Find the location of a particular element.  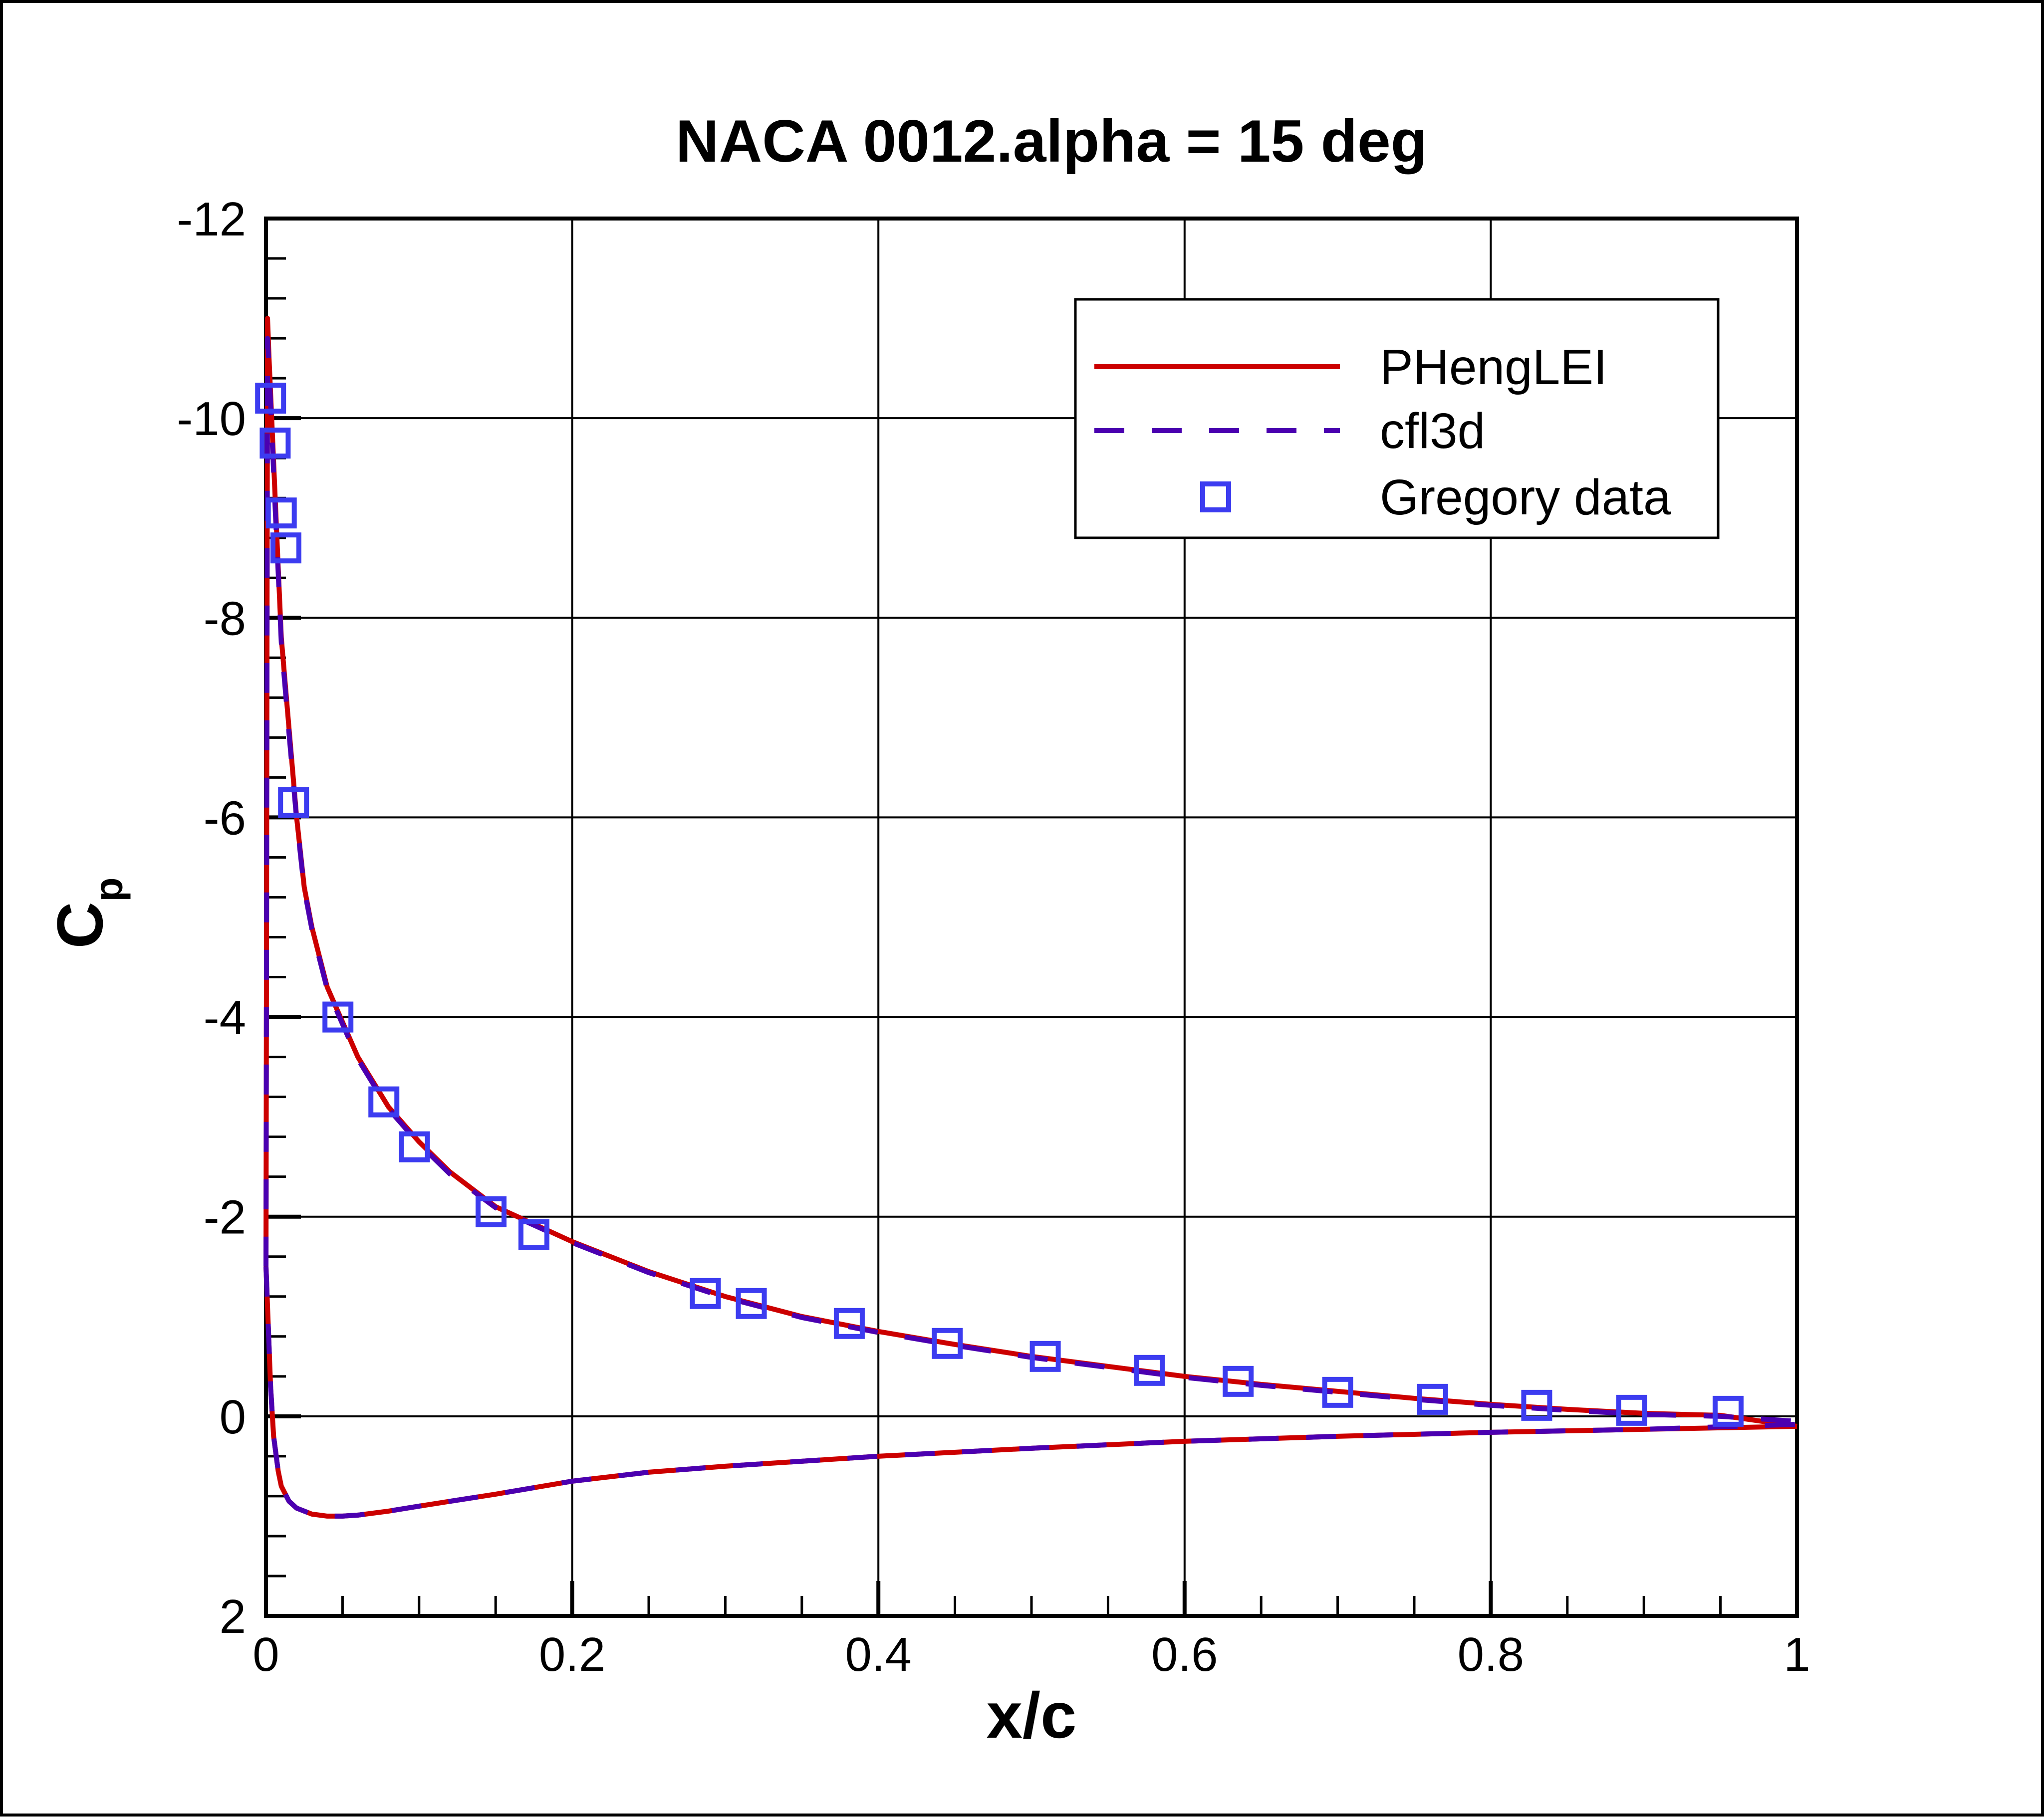

x-tick-label: 0.4 is located at coordinates (878, 1654).